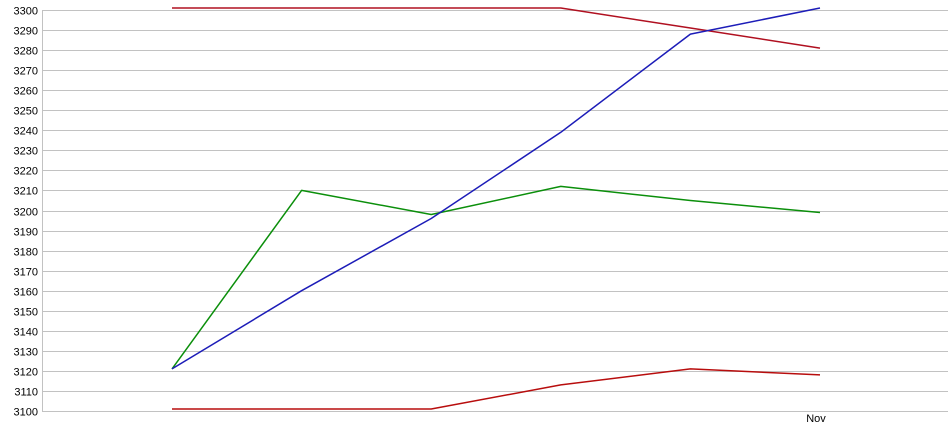 The height and width of the screenshot is (435, 950). I want to click on y-axis-tick-label: 3180, so click(26, 253).